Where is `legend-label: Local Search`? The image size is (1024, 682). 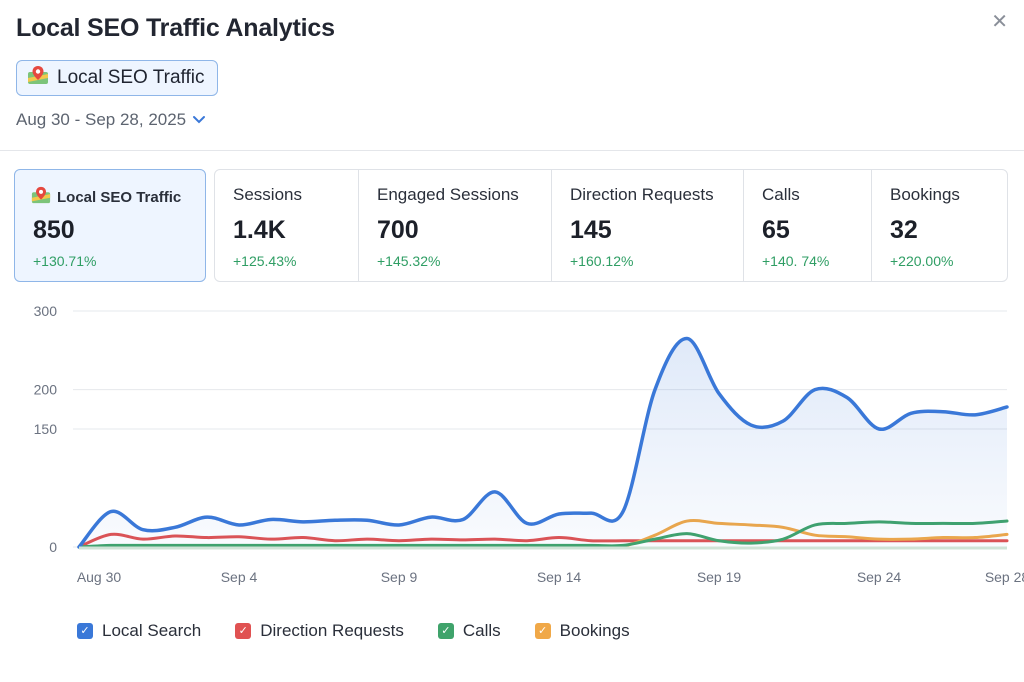 legend-label: Local Search is located at coordinates (152, 630).